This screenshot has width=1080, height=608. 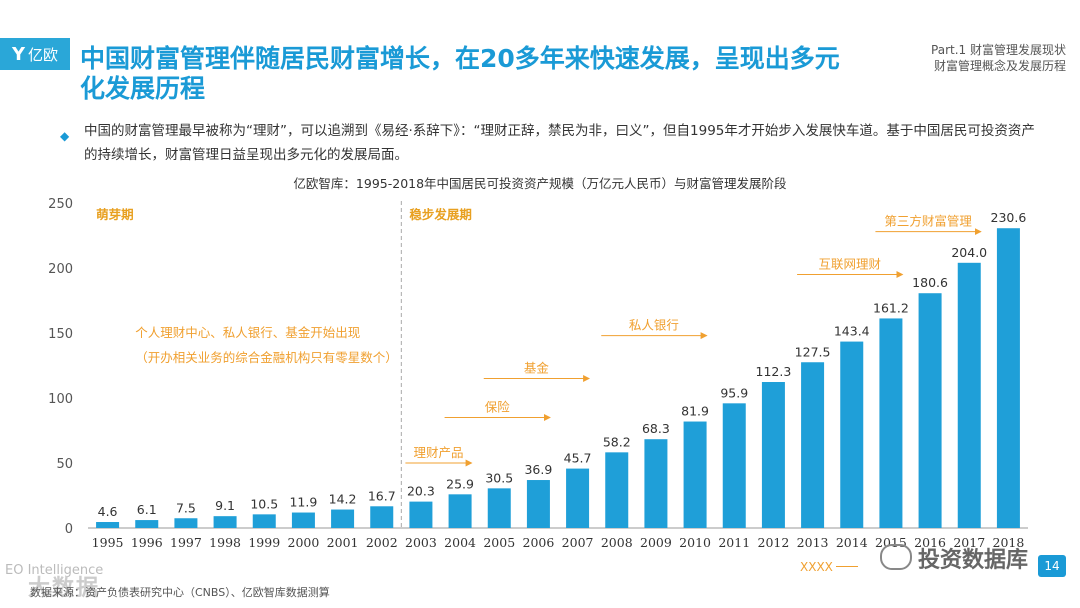 I want to click on logo-mark-icon: Y, so click(x=18, y=54).